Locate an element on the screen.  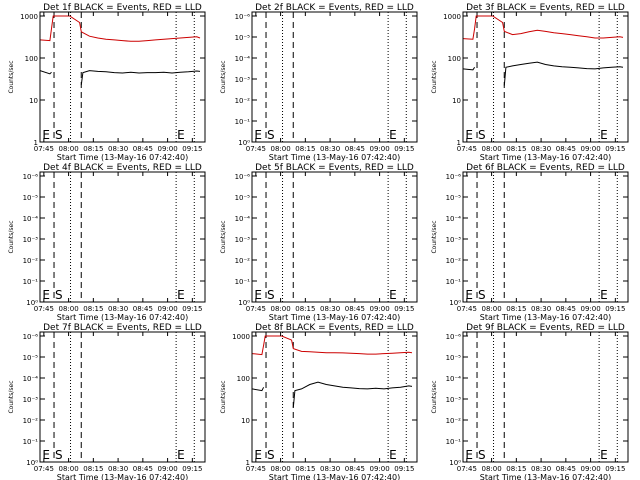
panel-title: Det 9f BLACK = Events, RED = LLD is located at coordinates (545, 328).